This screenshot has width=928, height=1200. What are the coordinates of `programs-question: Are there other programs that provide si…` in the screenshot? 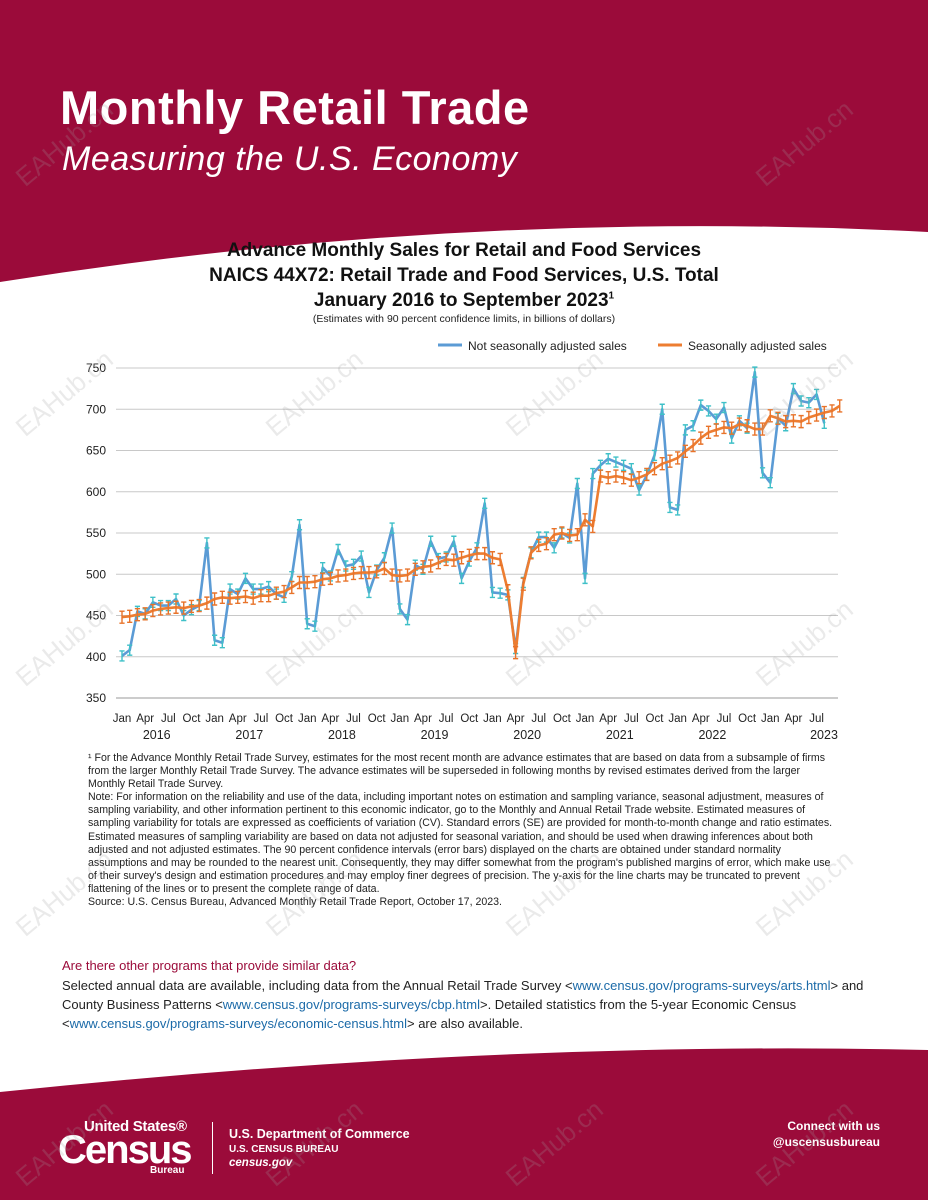 It's located at (209, 965).